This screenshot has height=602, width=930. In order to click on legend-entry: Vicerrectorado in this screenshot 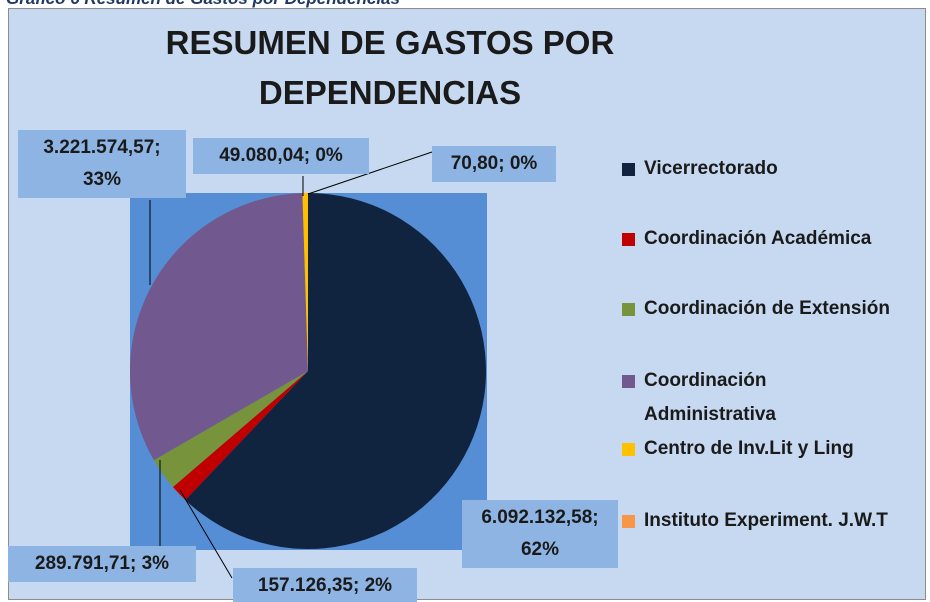, I will do `click(757, 169)`.